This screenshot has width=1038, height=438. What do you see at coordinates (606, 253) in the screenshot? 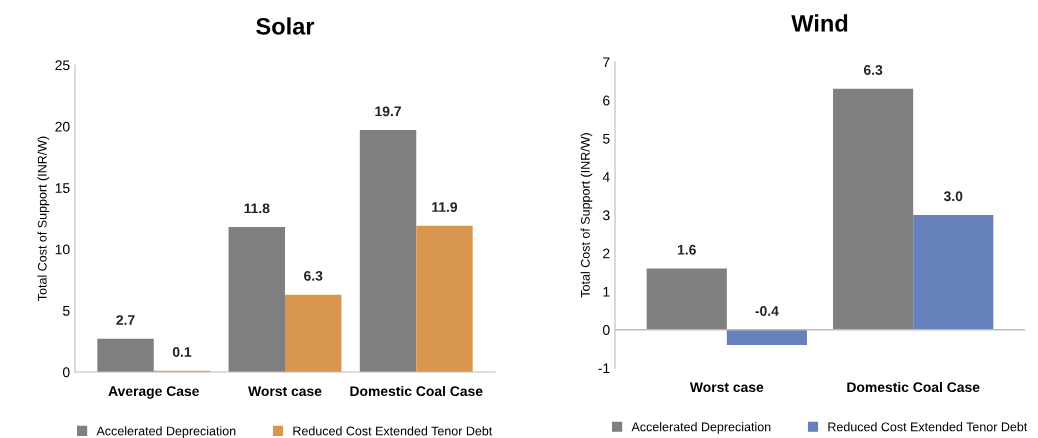
I see `y-tick-label: 2` at bounding box center [606, 253].